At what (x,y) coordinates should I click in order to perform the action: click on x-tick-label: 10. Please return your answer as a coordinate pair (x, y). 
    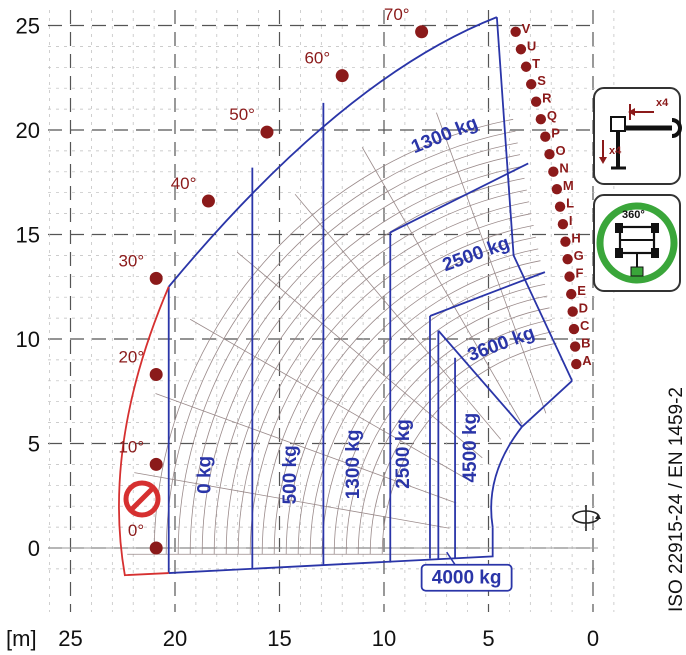
    Looking at the image, I should click on (384, 638).